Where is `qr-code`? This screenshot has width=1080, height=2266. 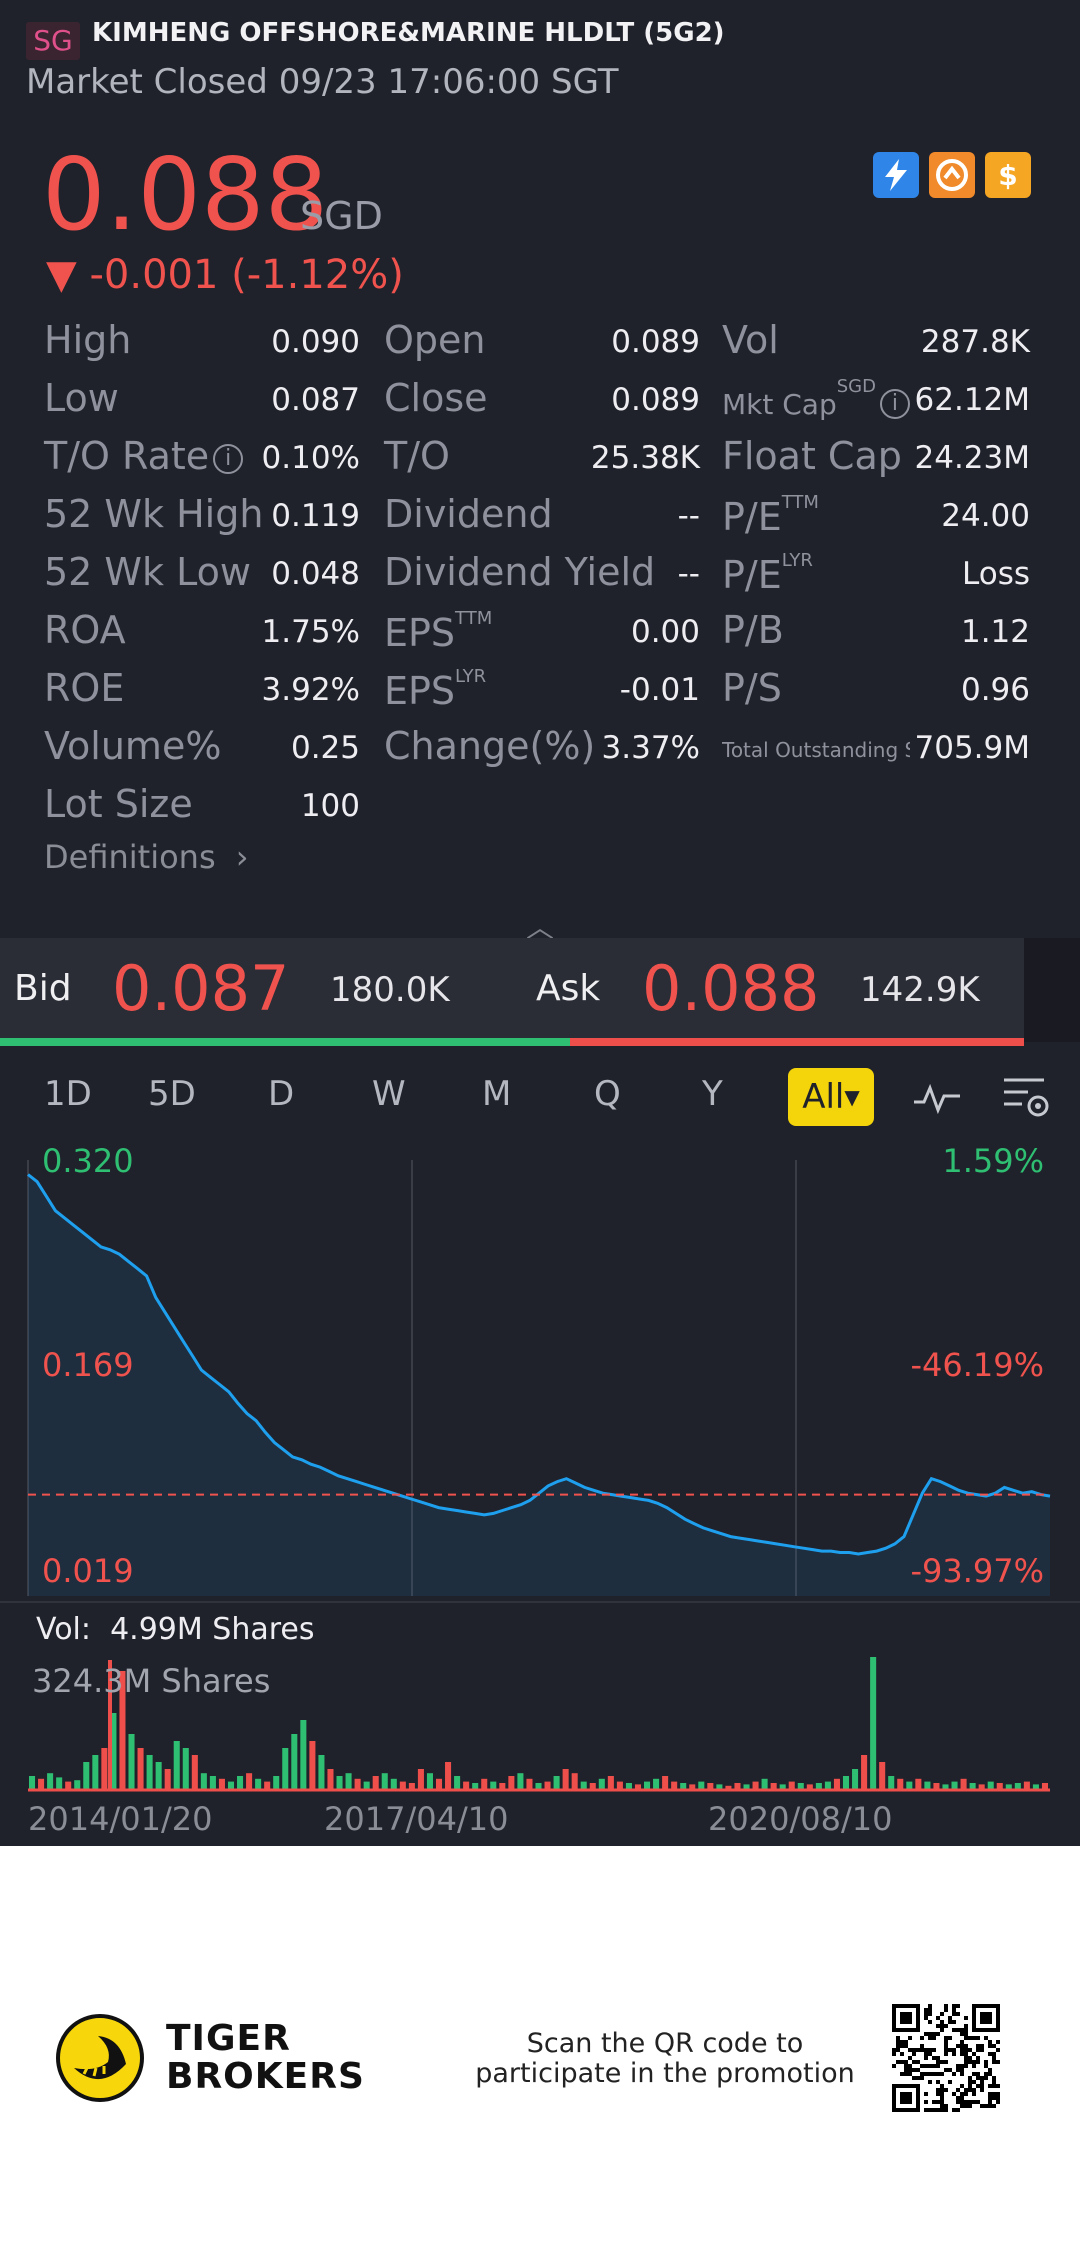 qr-code is located at coordinates (946, 2058).